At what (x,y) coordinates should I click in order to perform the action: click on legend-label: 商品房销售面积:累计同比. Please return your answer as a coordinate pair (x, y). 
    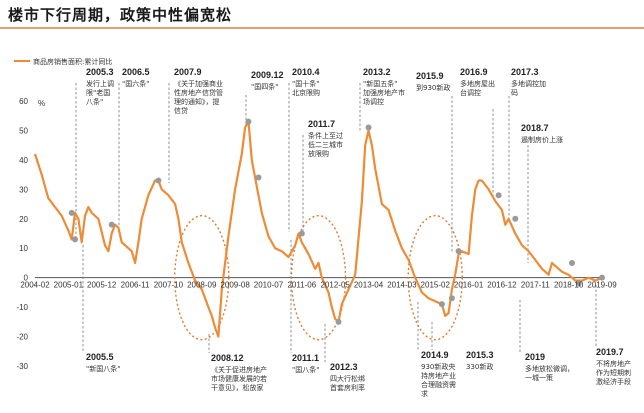
    Looking at the image, I should click on (72, 61).